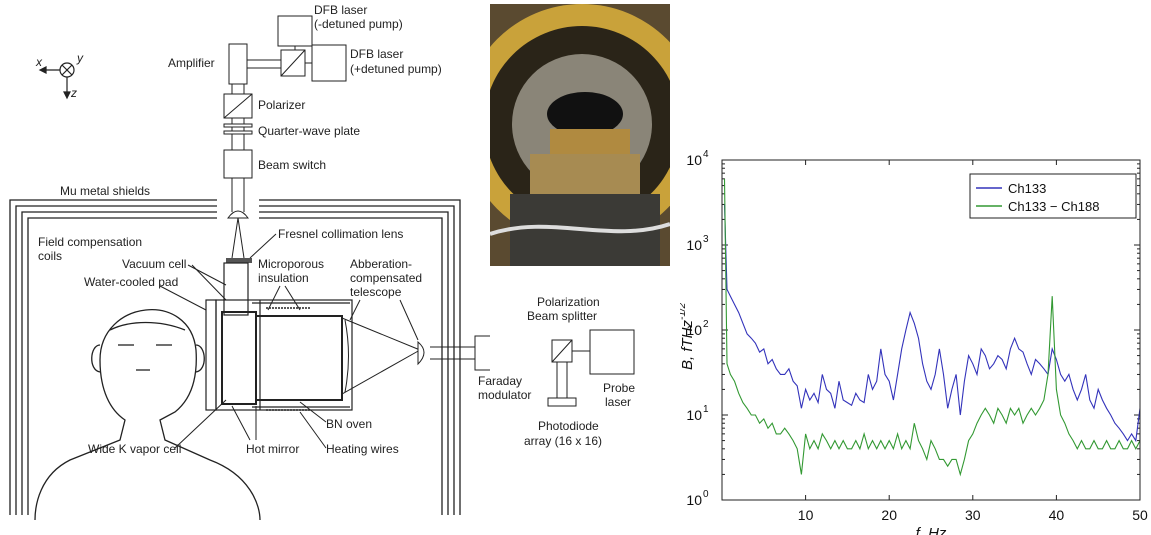  What do you see at coordinates (706, 155) in the screenshot?
I see `y-tick-exponent: 4` at bounding box center [706, 155].